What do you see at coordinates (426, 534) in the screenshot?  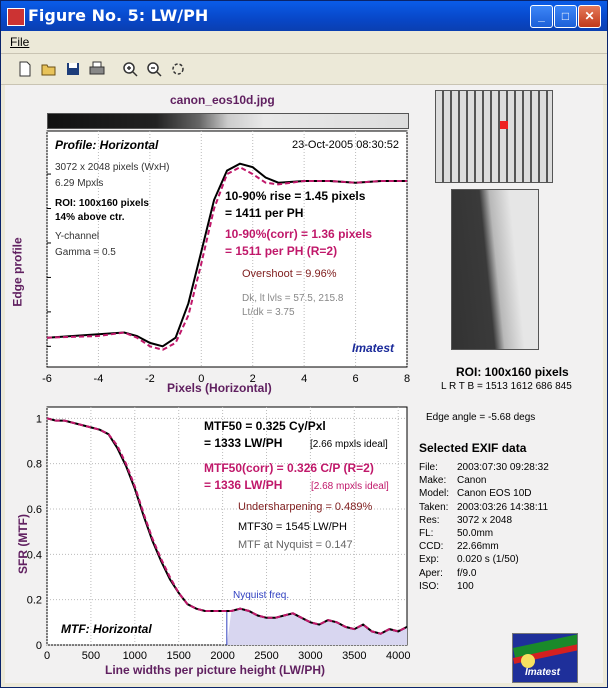 I see `exif-key: FL:` at bounding box center [426, 534].